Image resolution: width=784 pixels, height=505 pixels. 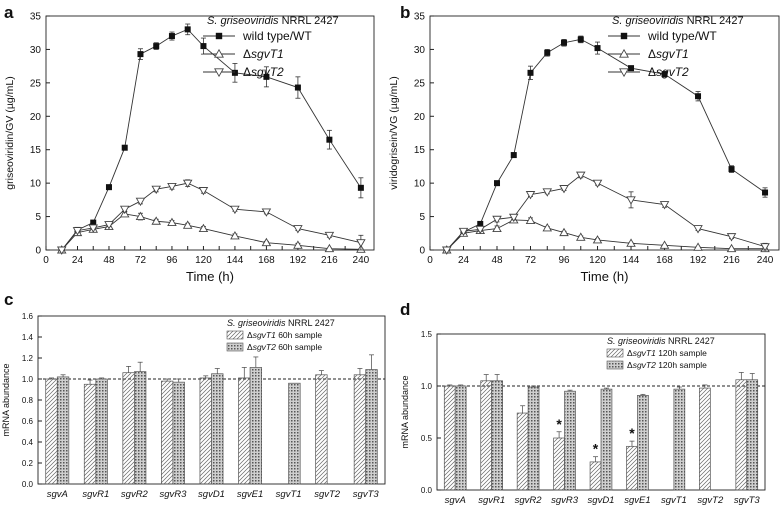 What do you see at coordinates (6, 399) in the screenshot?
I see `y-axis-label: mRNA abundance` at bounding box center [6, 399].